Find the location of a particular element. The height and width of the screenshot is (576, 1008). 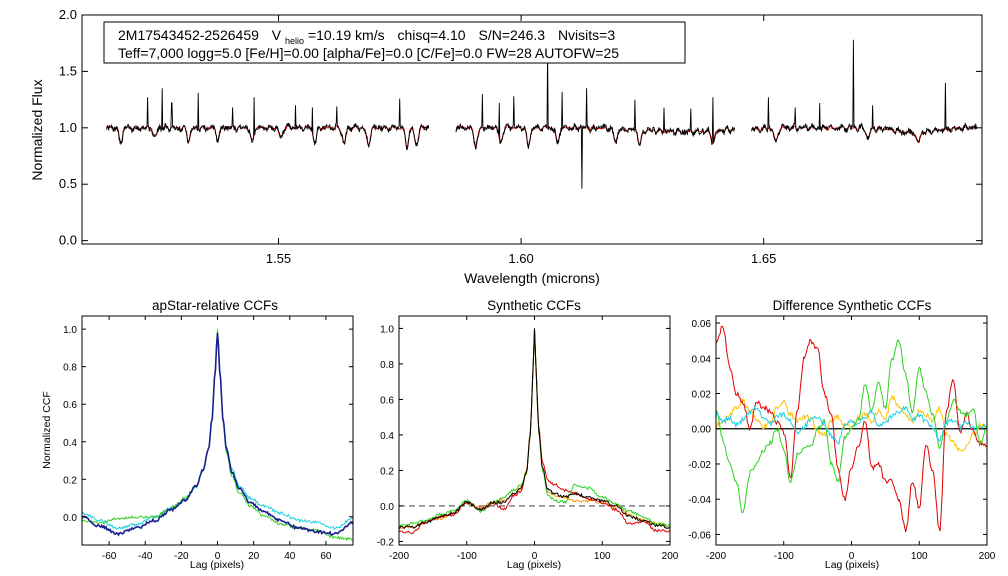

ccf-synthetic-title: Synthetic CCFs is located at coordinates (534, 305).